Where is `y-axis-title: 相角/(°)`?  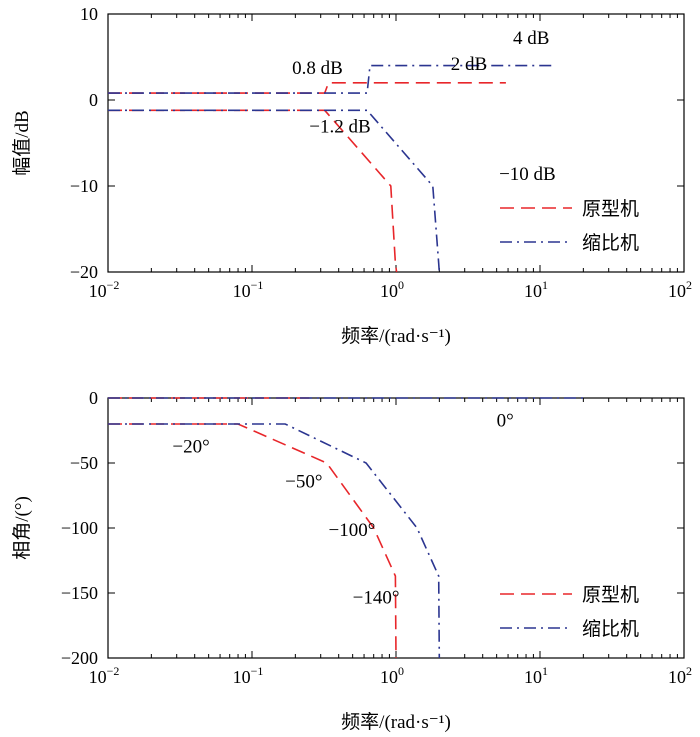
y-axis-title: 相角/(°) is located at coordinates (22, 528).